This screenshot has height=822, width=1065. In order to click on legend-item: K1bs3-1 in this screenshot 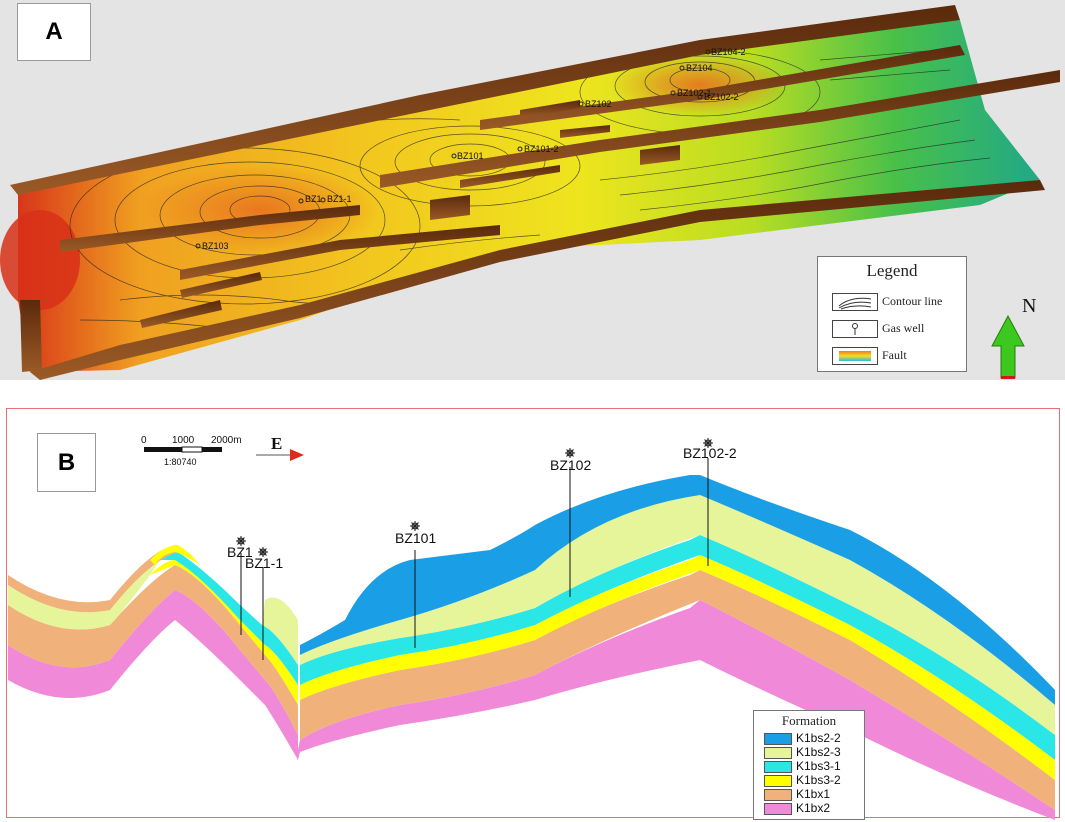, I will do `click(814, 766)`.